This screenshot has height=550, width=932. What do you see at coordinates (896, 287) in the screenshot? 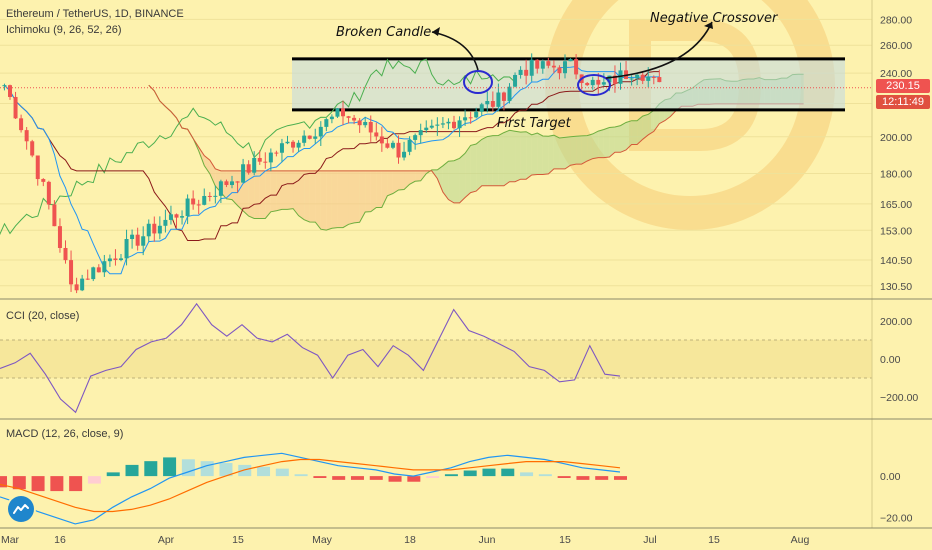
I see `price-tick-label: 130.50` at bounding box center [896, 287].